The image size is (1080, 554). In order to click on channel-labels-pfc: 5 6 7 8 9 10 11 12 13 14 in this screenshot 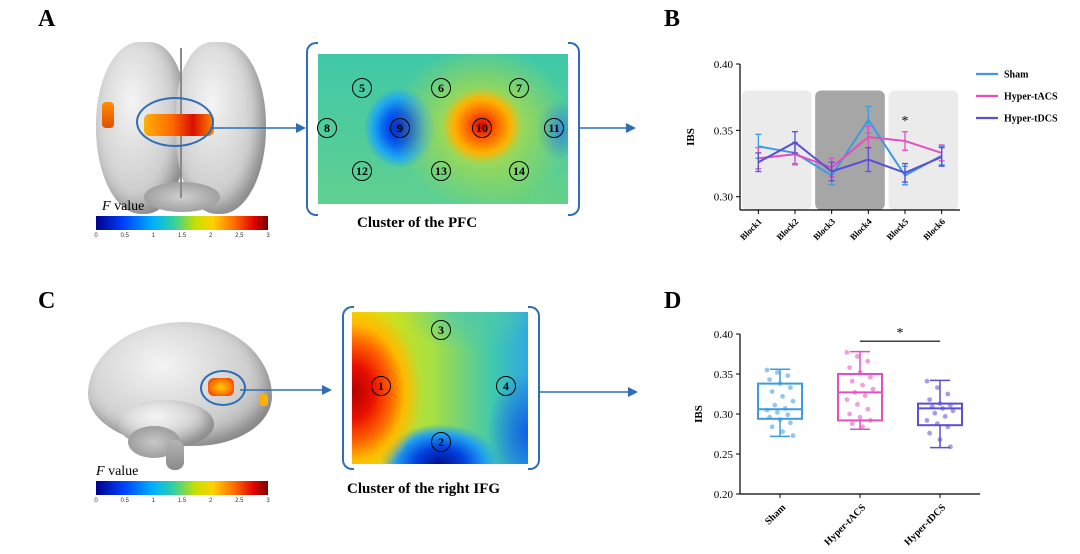, I will do `click(442, 129)`.